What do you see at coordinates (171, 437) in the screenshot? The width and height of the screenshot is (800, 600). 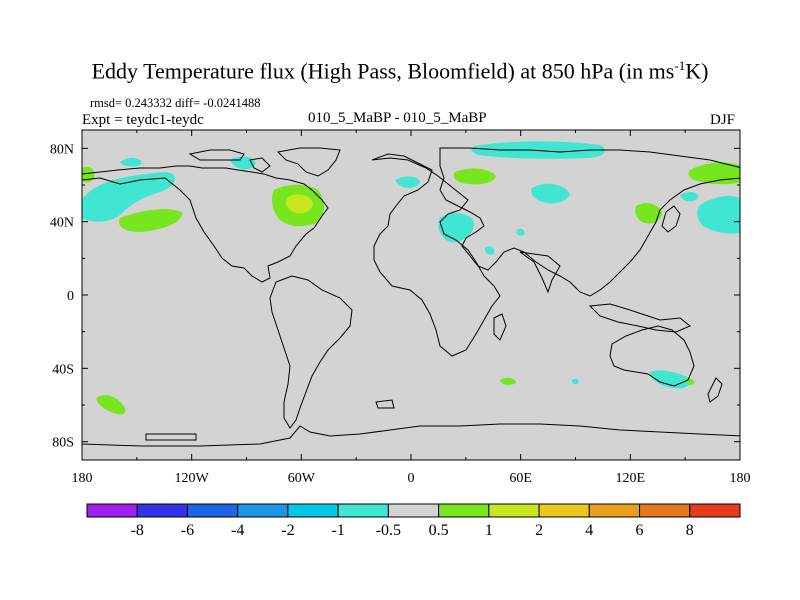 I see `coastline-antarctic-peninsula` at bounding box center [171, 437].